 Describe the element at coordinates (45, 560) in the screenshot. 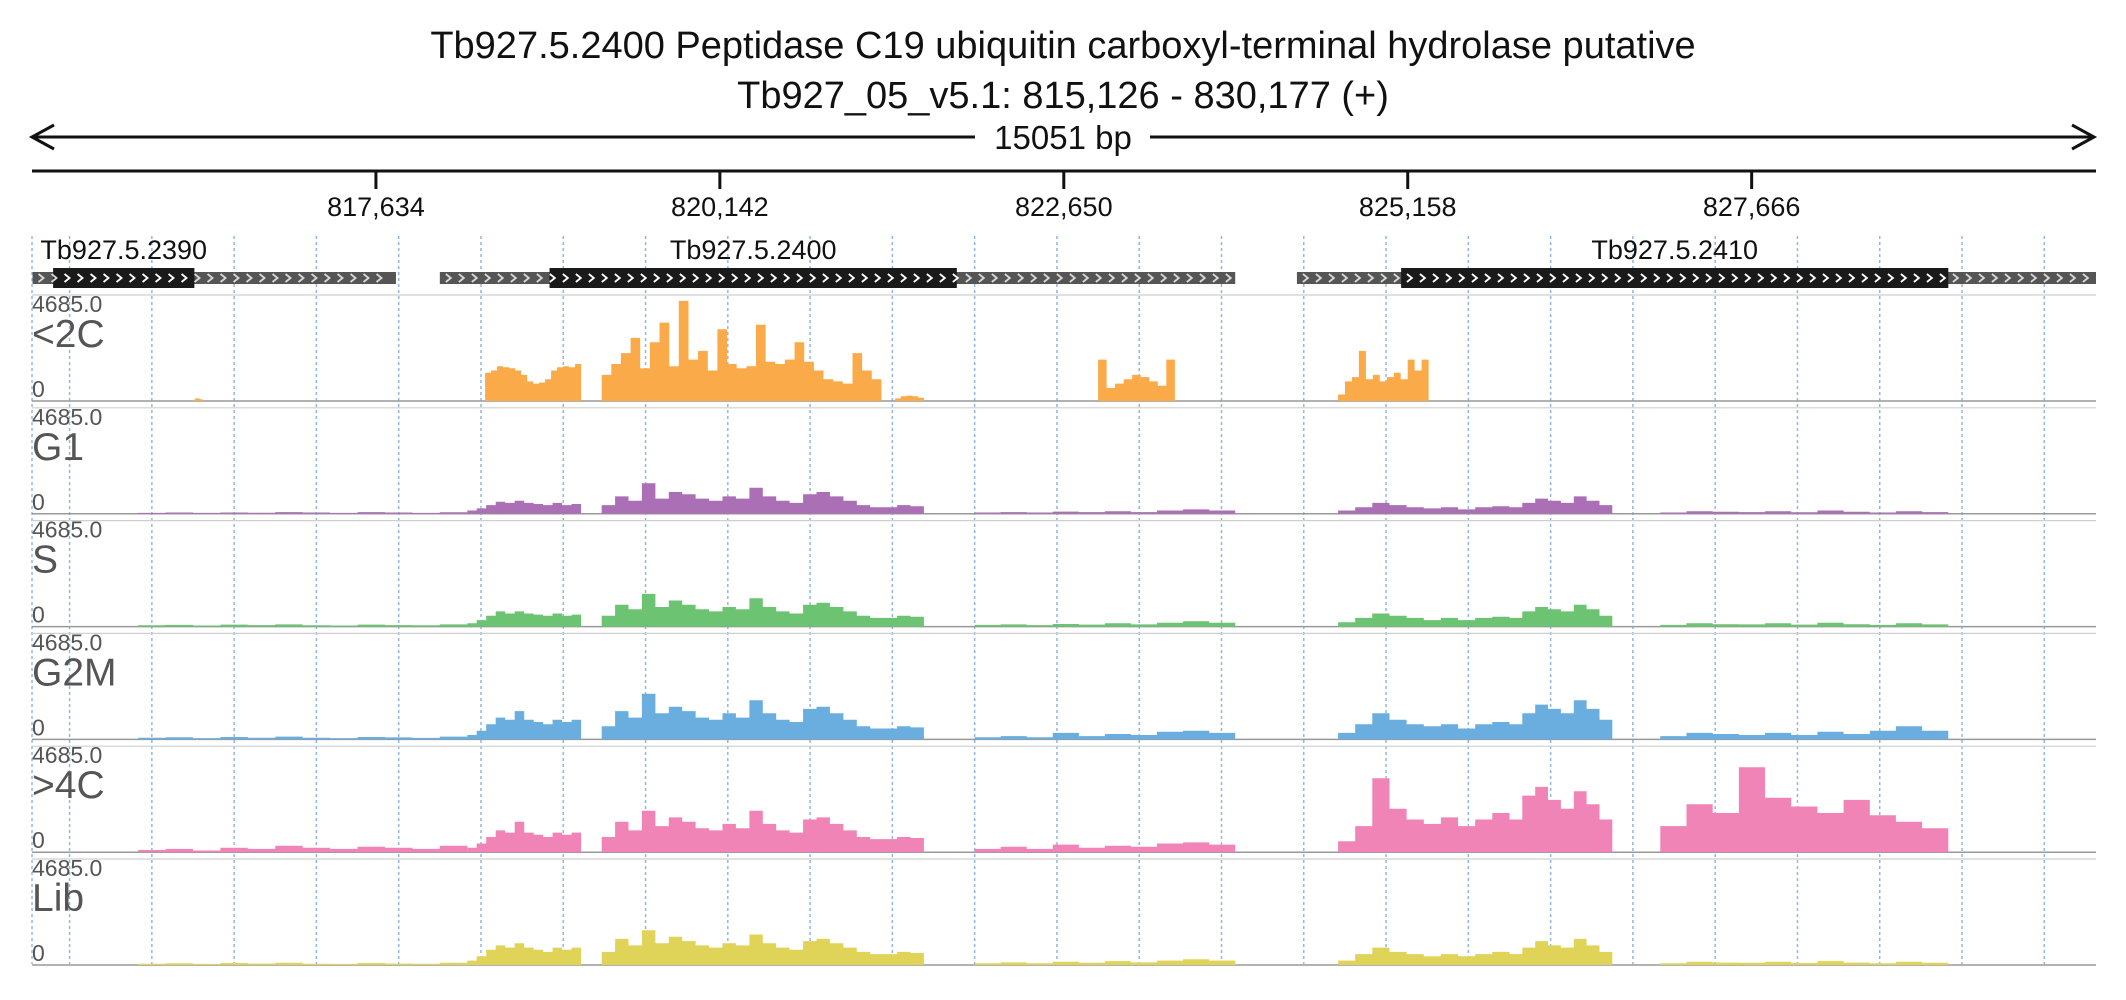

I see `track-name-label: S` at that location.